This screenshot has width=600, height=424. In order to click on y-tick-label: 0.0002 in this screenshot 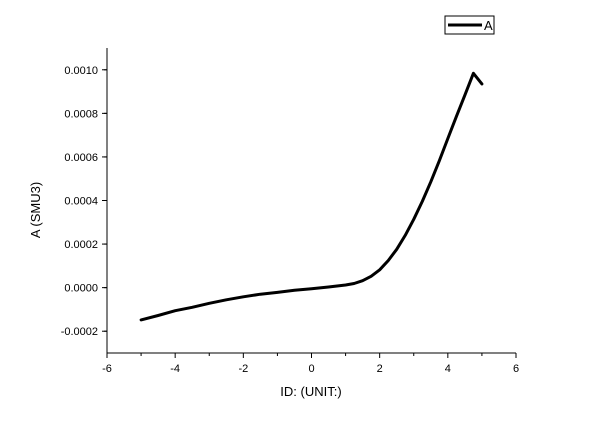, I will do `click(81, 245)`.